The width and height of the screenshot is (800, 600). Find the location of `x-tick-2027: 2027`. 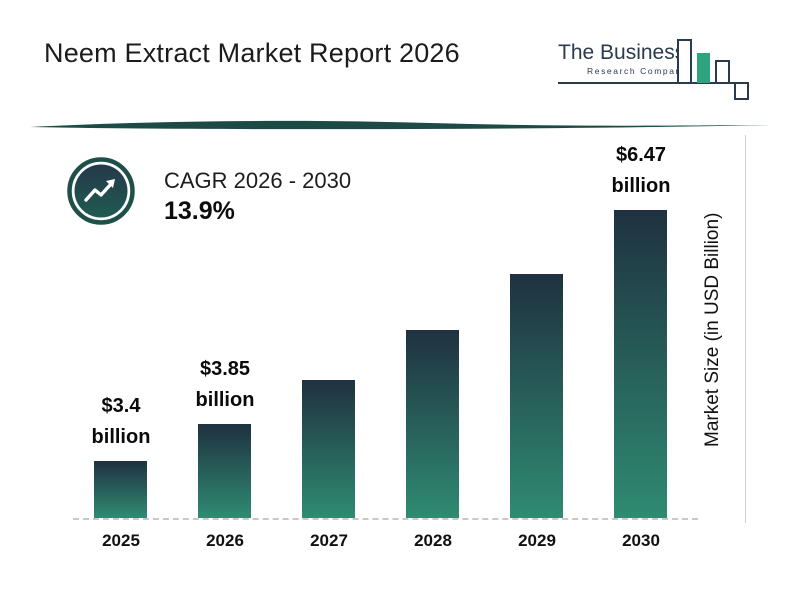

x-tick-2027: 2027 is located at coordinates (329, 540).